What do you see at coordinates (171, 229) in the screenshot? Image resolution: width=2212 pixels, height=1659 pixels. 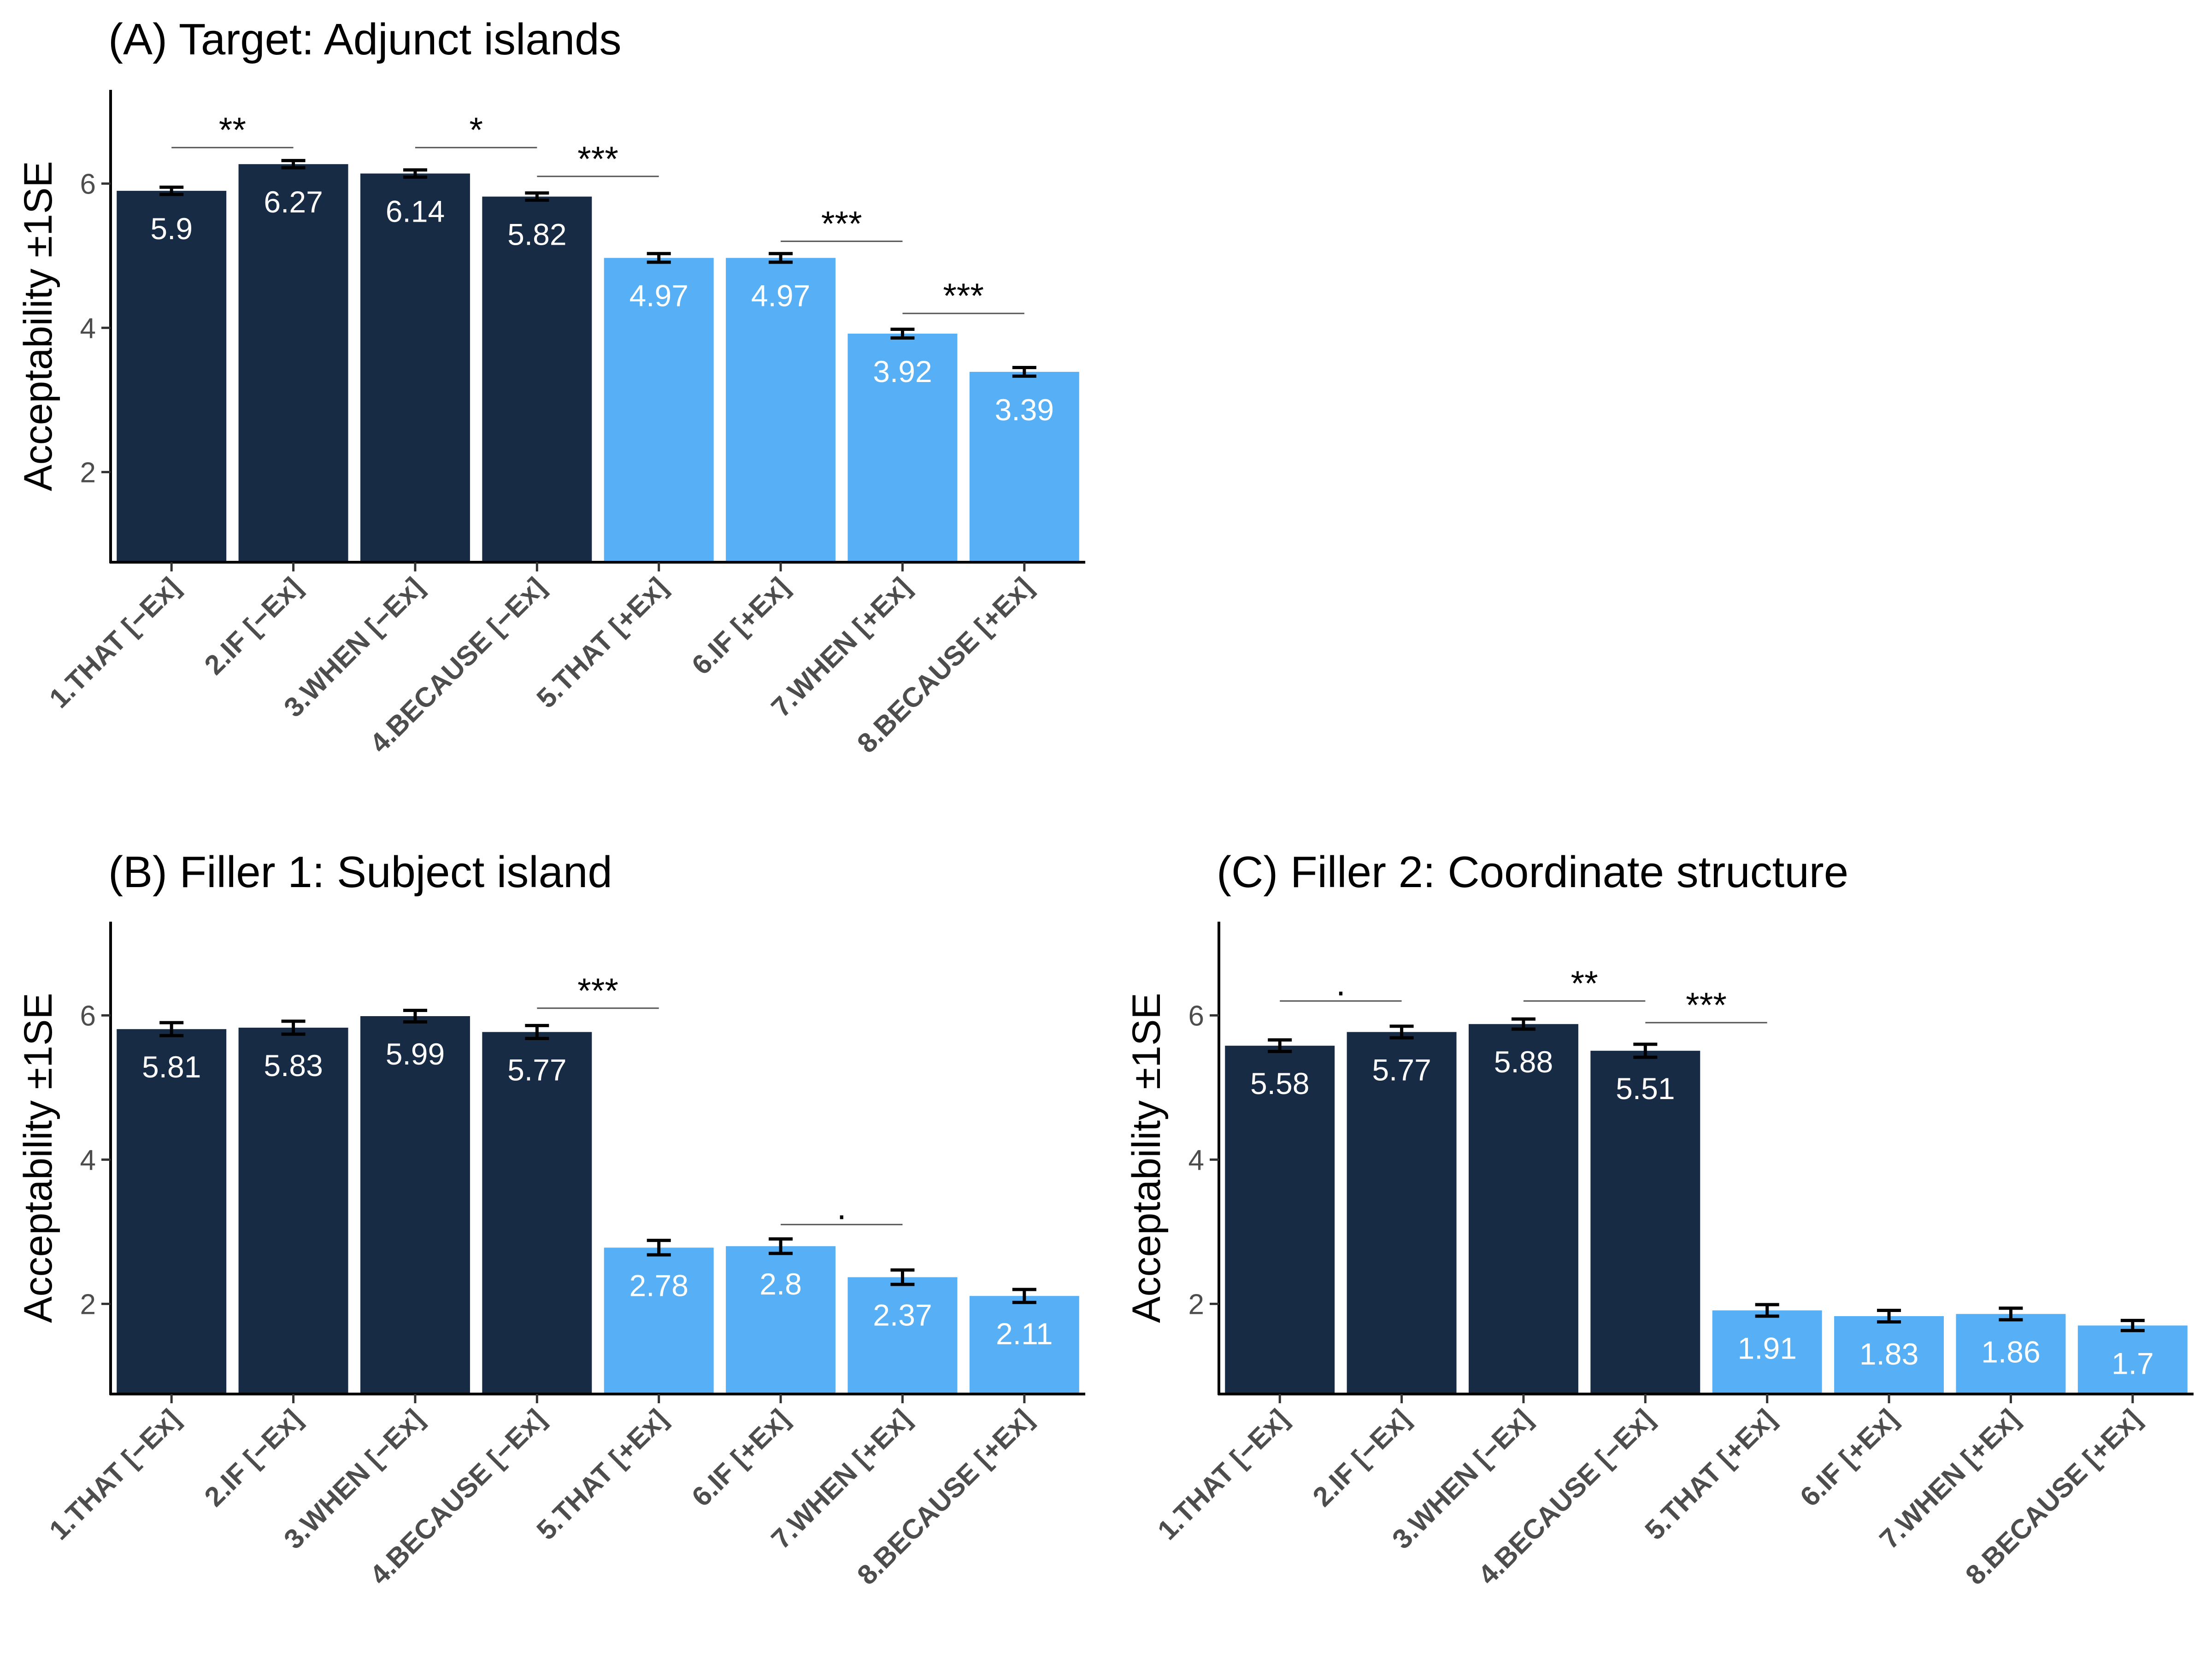 I see `data-label: 5.9` at bounding box center [171, 229].